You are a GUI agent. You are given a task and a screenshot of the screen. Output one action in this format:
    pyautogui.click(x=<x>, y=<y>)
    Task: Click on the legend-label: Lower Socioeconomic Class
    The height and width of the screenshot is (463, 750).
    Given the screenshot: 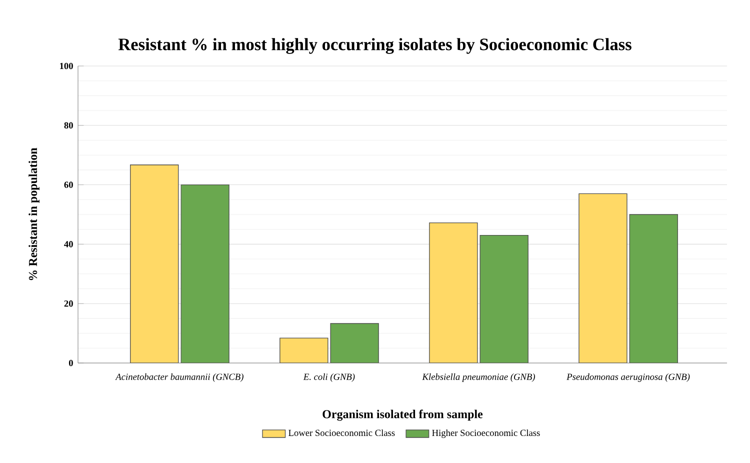 What is the action you would take?
    pyautogui.click(x=341, y=432)
    